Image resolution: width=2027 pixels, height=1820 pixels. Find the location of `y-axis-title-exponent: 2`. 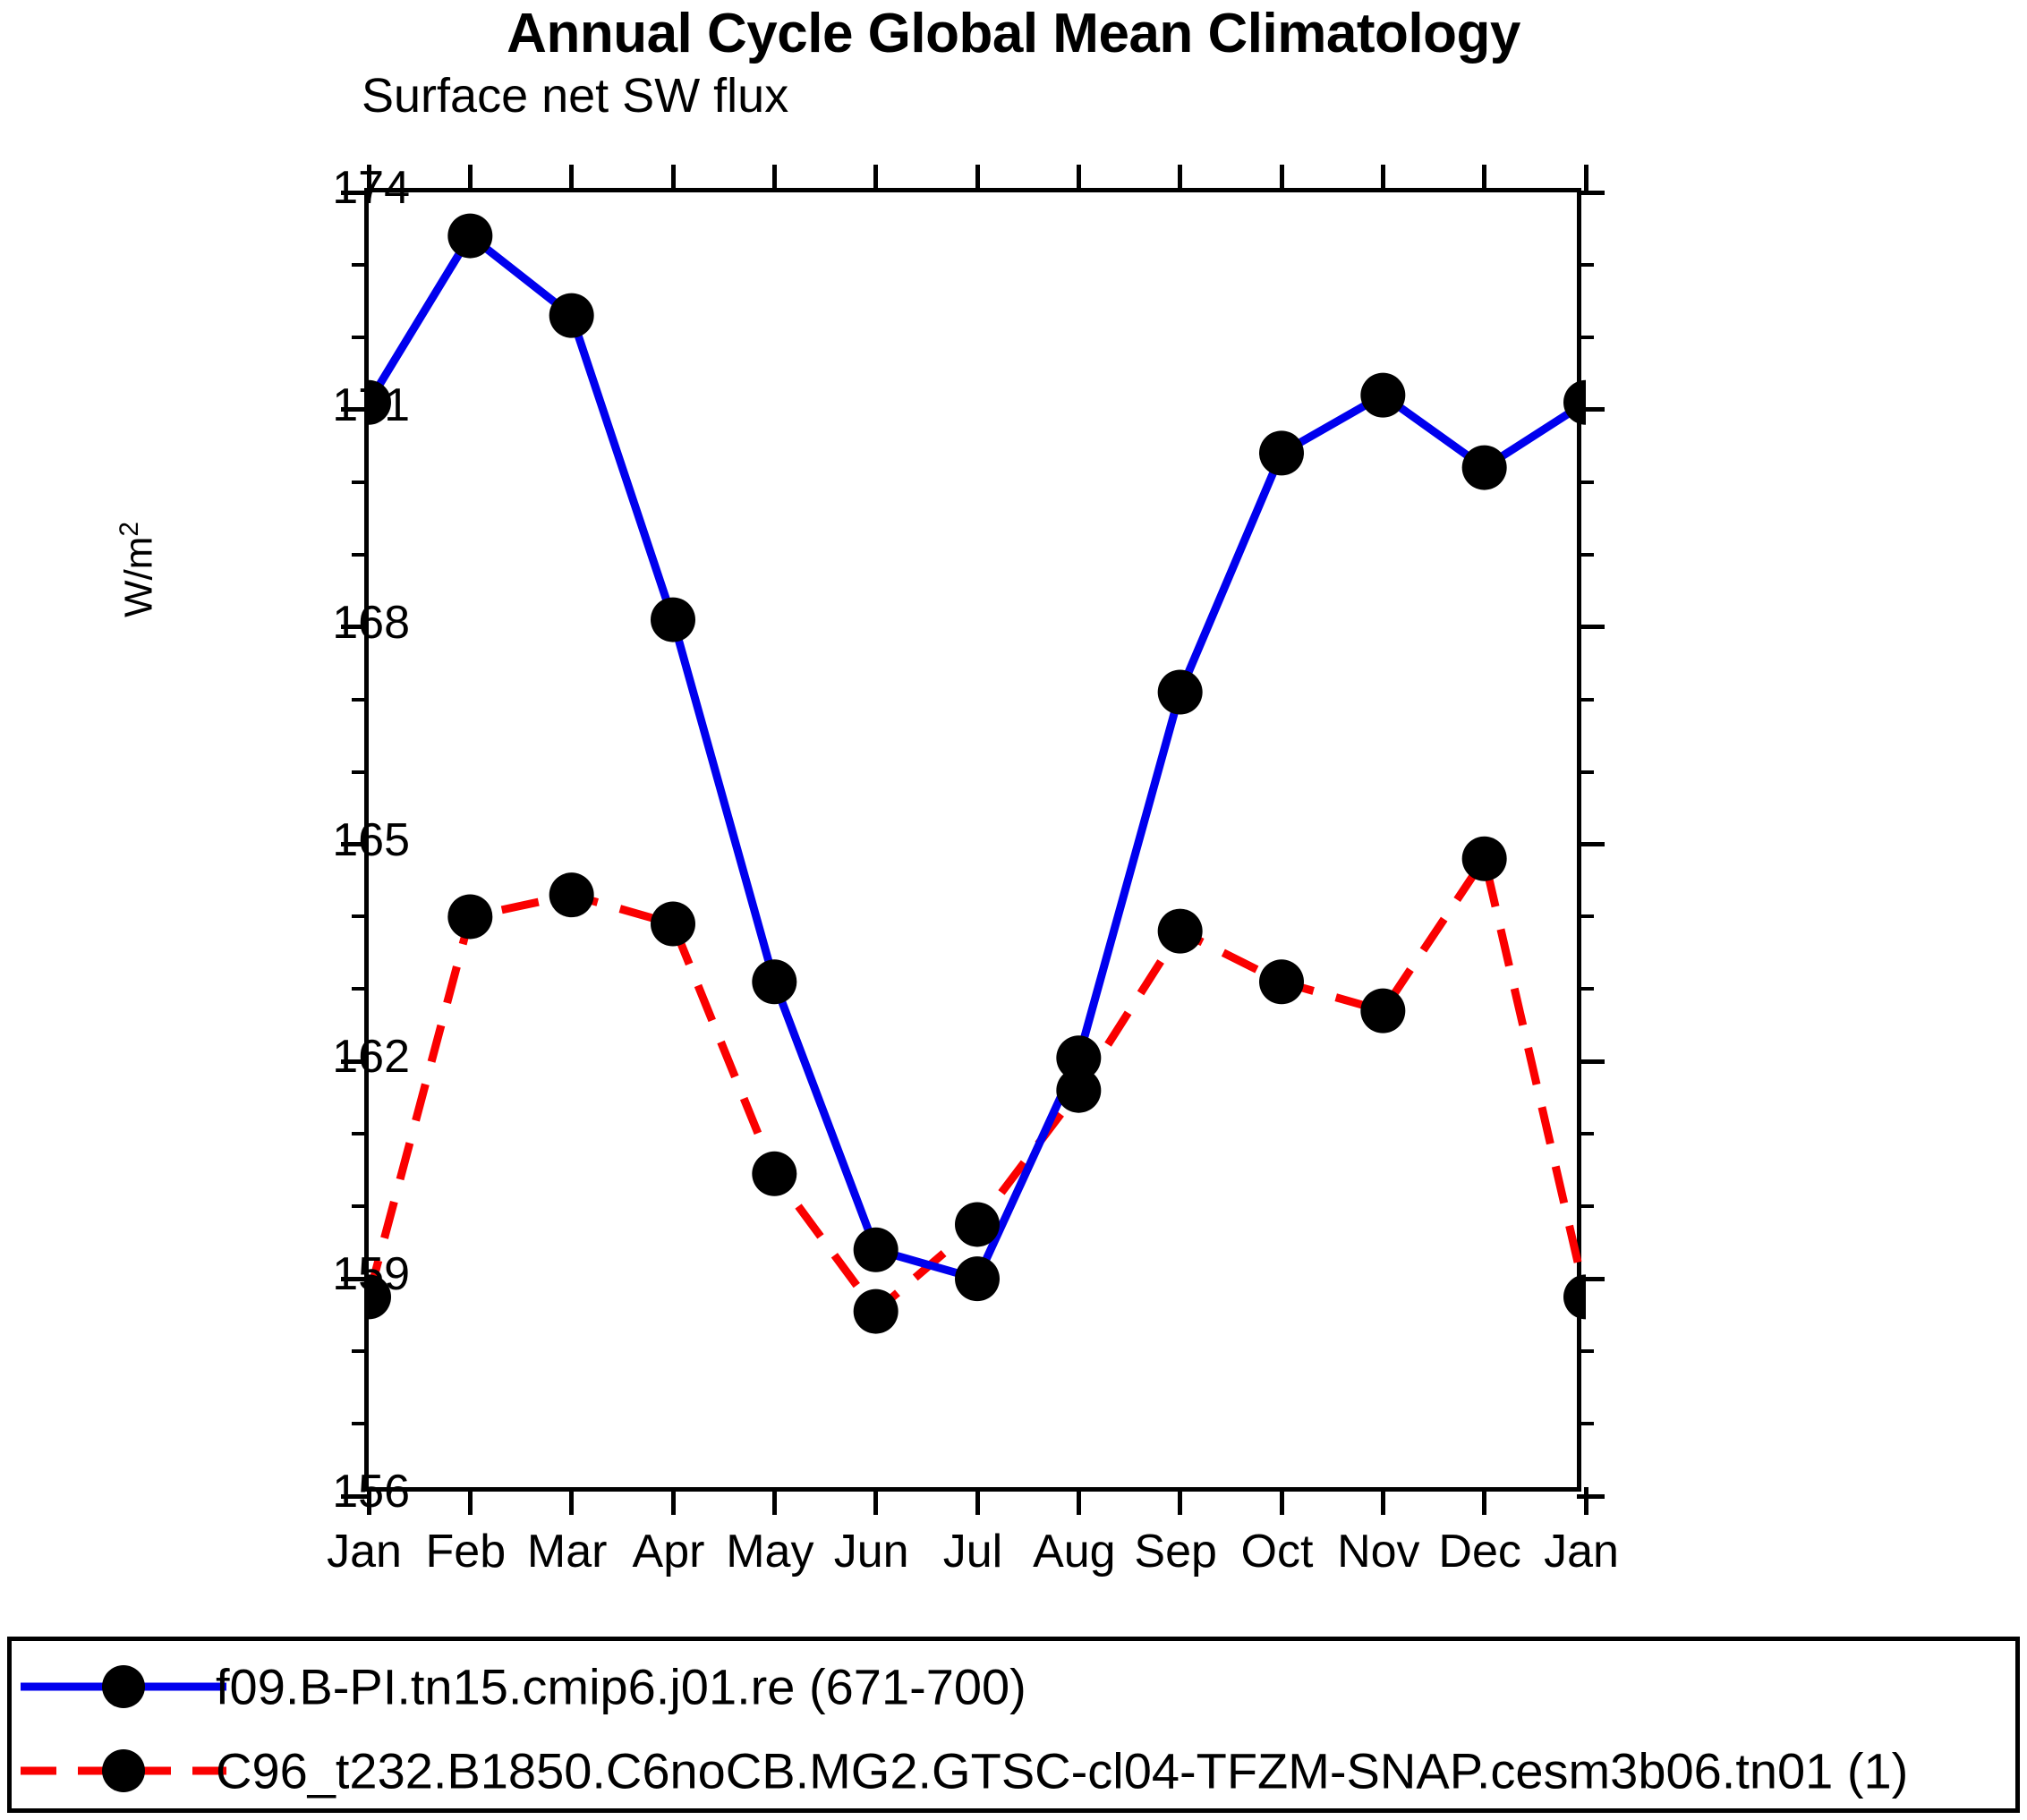

y-axis-title-exponent: 2 is located at coordinates (129, 529).